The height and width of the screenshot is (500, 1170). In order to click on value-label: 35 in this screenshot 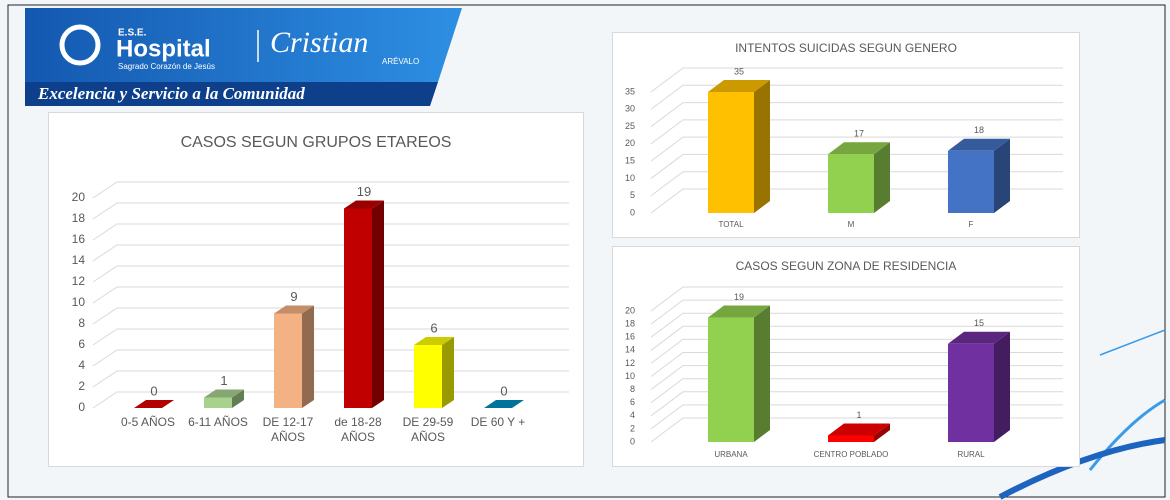, I will do `click(739, 71)`.